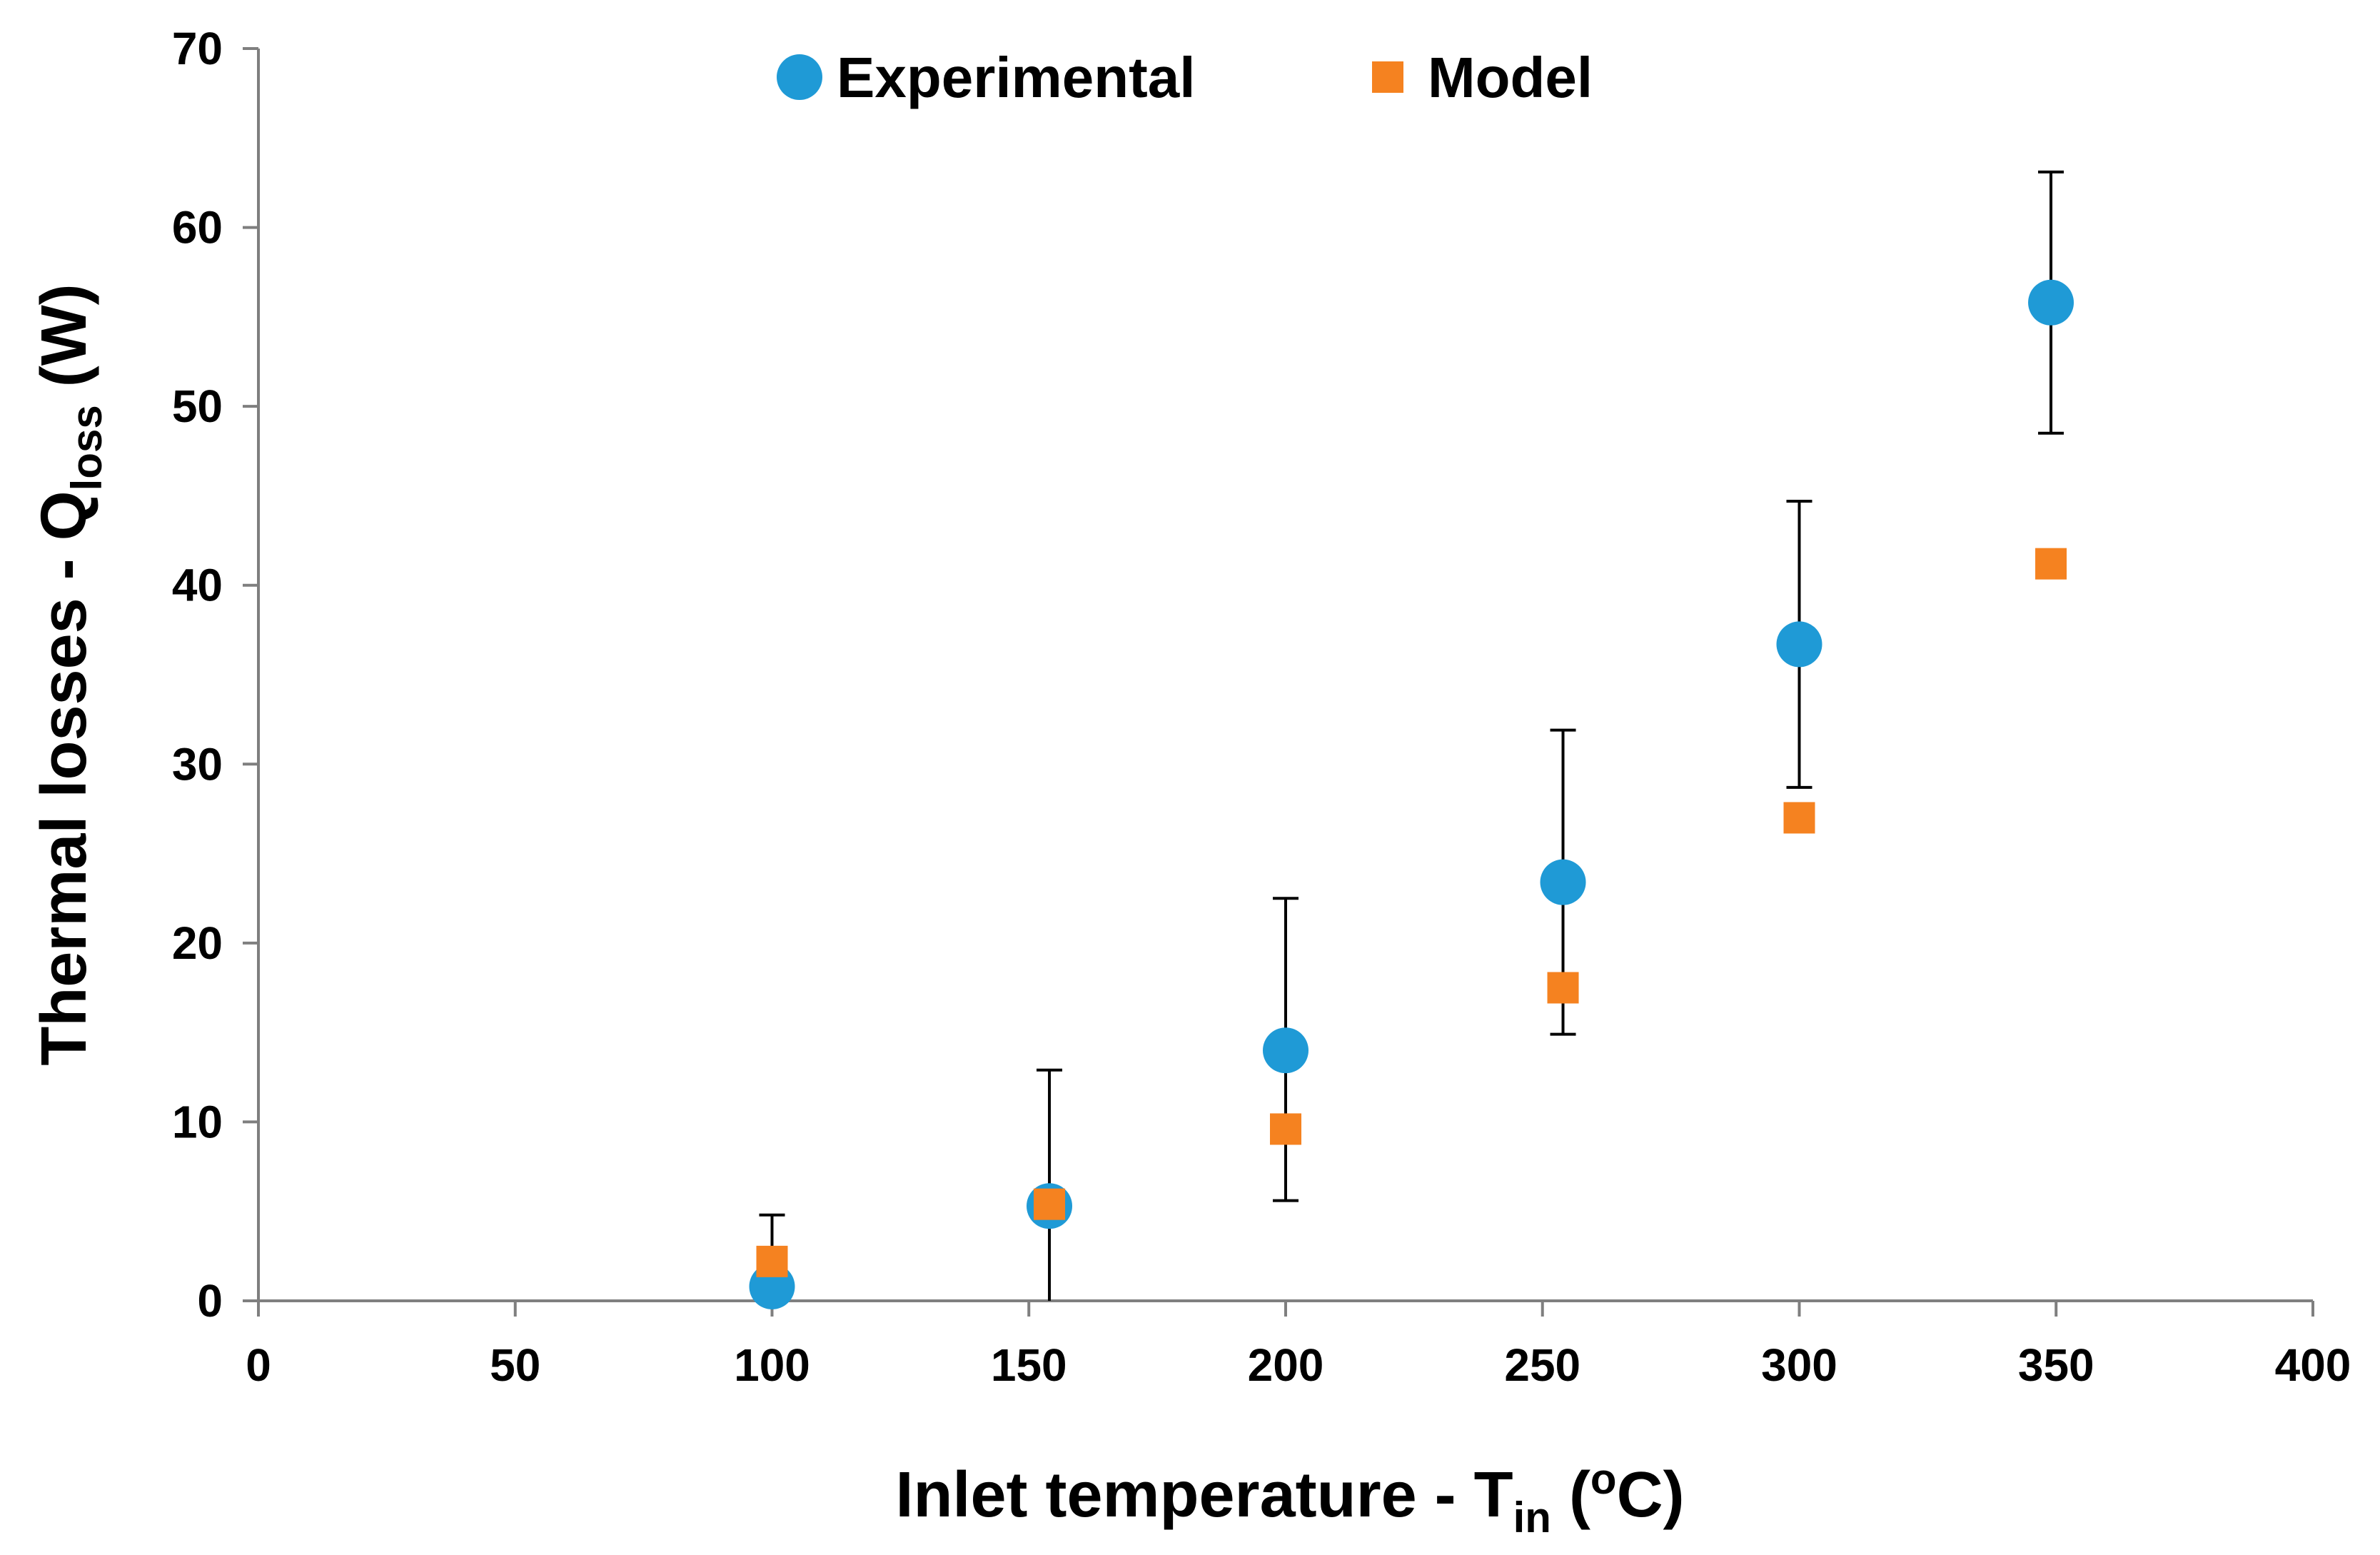 This screenshot has height=1555, width=2380. I want to click on legend-label-experimental: Experimental, so click(1016, 77).